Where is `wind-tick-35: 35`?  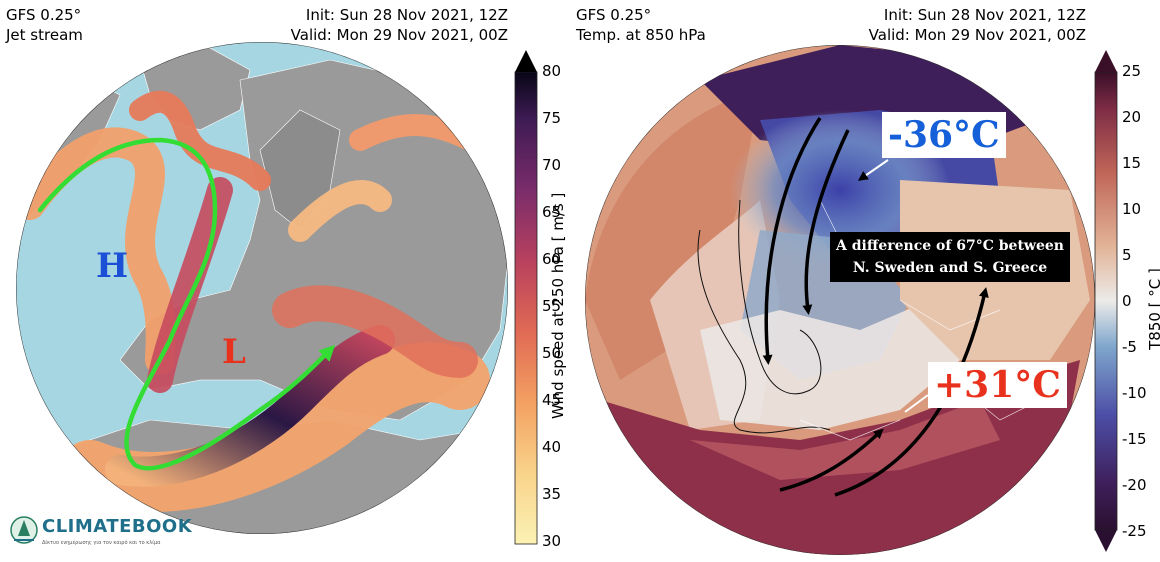
wind-tick-35: 35 is located at coordinates (552, 494).